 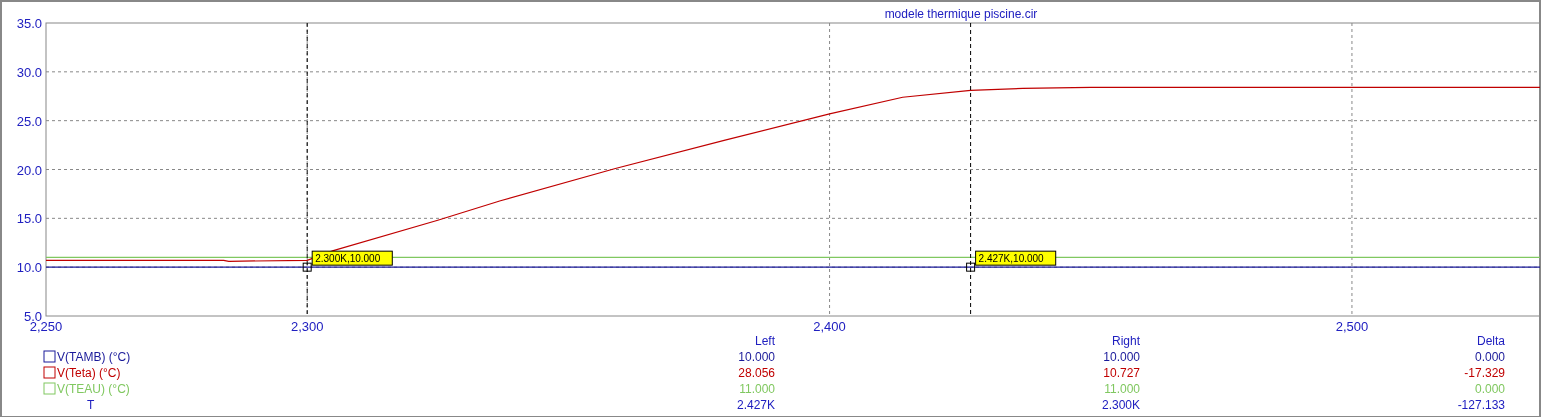 What do you see at coordinates (1126, 341) in the screenshot?
I see `text: Right` at bounding box center [1126, 341].